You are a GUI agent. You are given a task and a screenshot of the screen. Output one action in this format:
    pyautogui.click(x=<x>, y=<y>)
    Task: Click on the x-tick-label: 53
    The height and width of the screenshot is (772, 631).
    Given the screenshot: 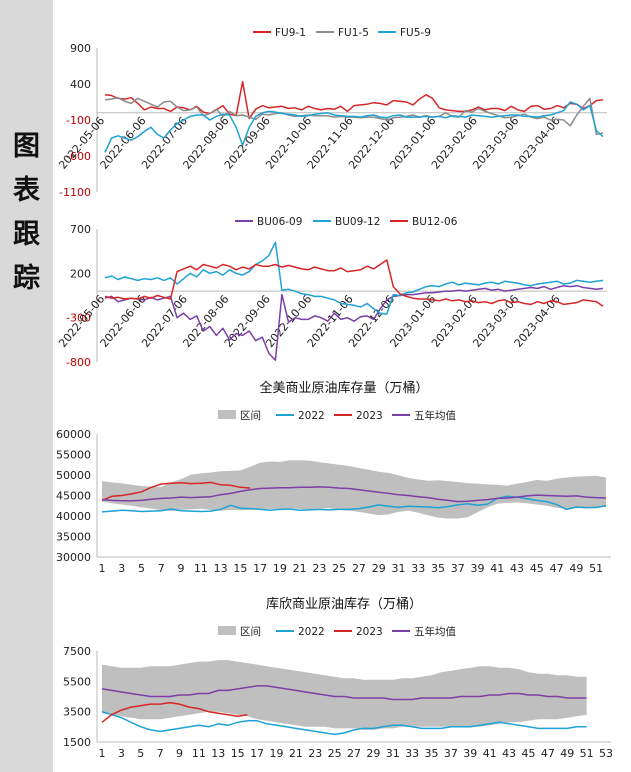 What is the action you would take?
    pyautogui.click(x=606, y=753)
    